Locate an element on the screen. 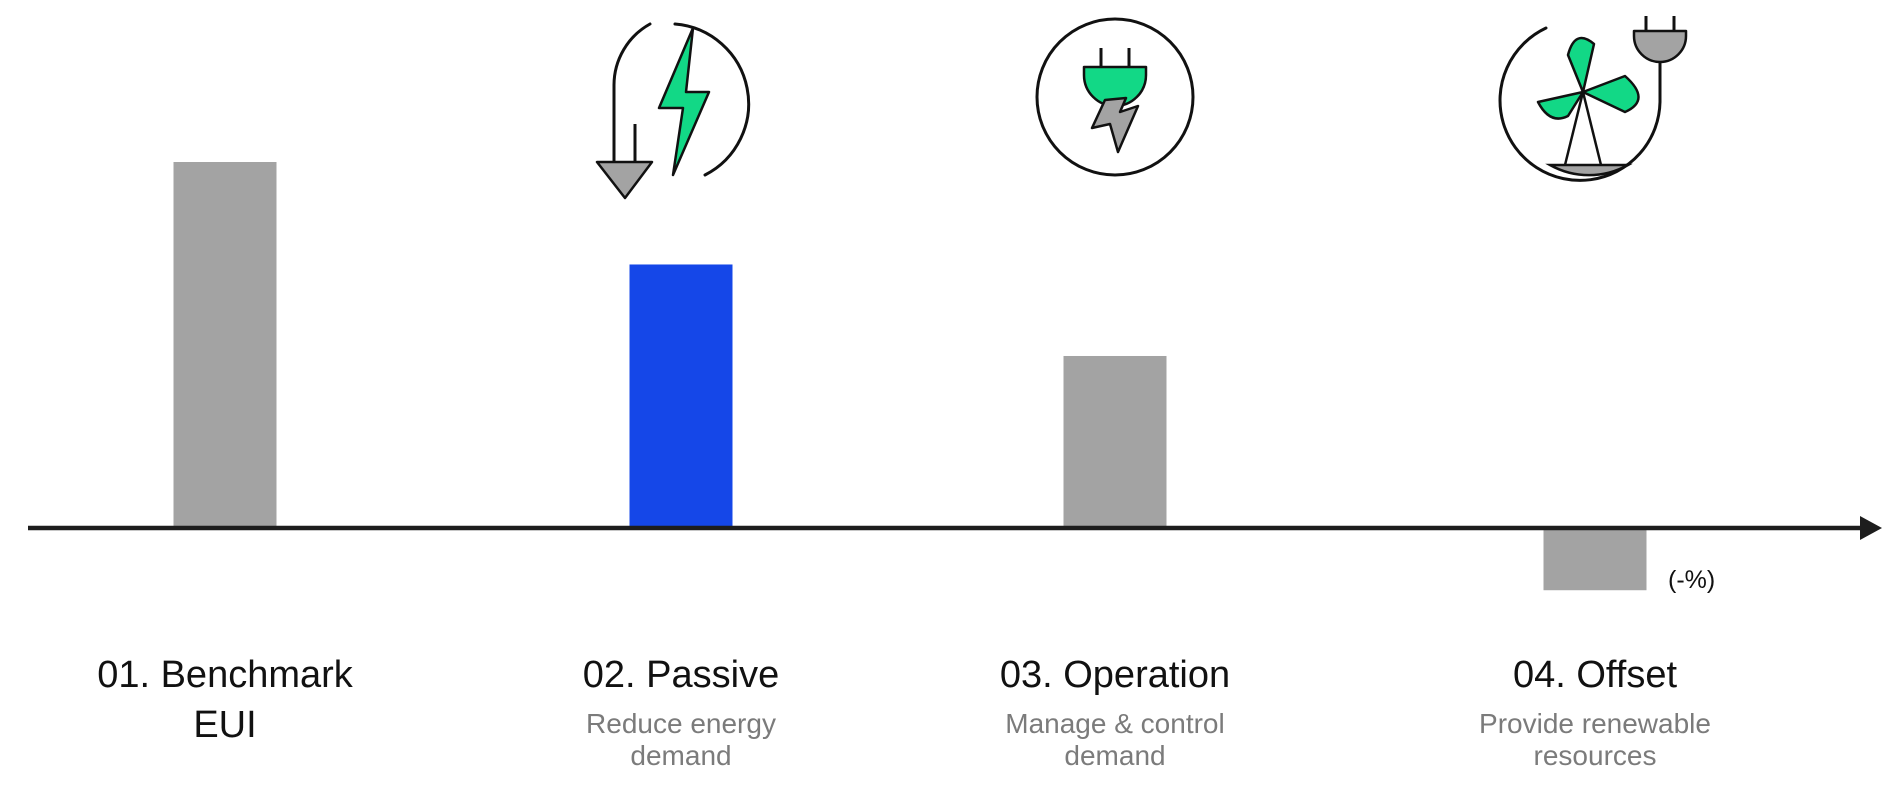  x-axis-arrow is located at coordinates (1871, 528).